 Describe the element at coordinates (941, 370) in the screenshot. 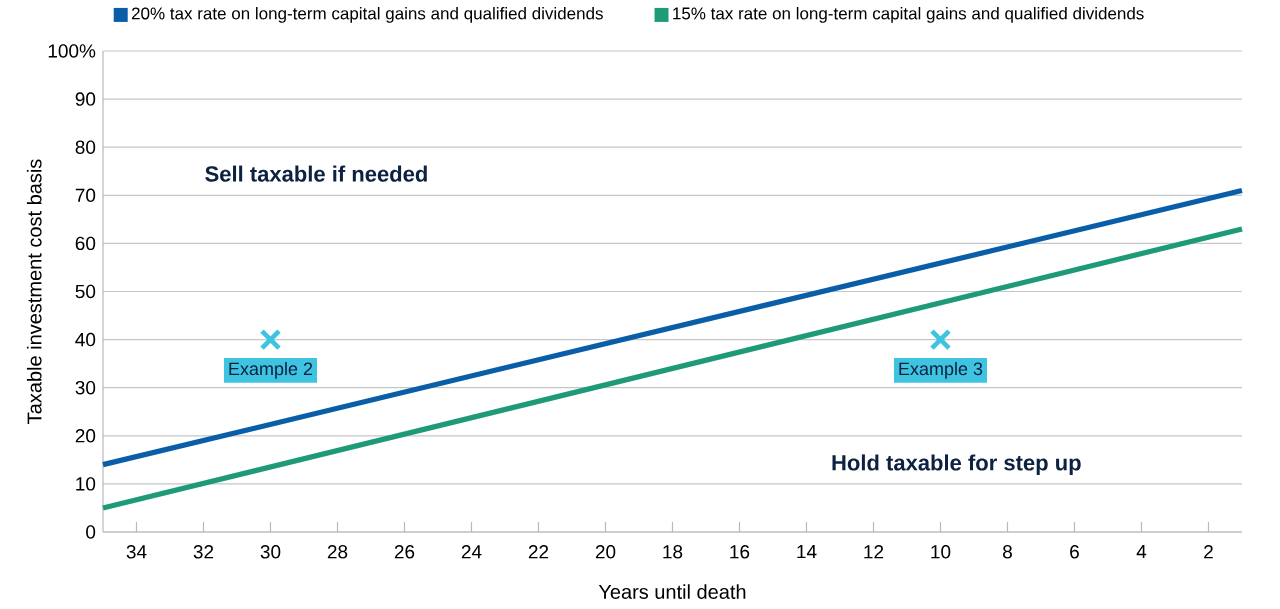

I see `annotation: Example 3` at that location.